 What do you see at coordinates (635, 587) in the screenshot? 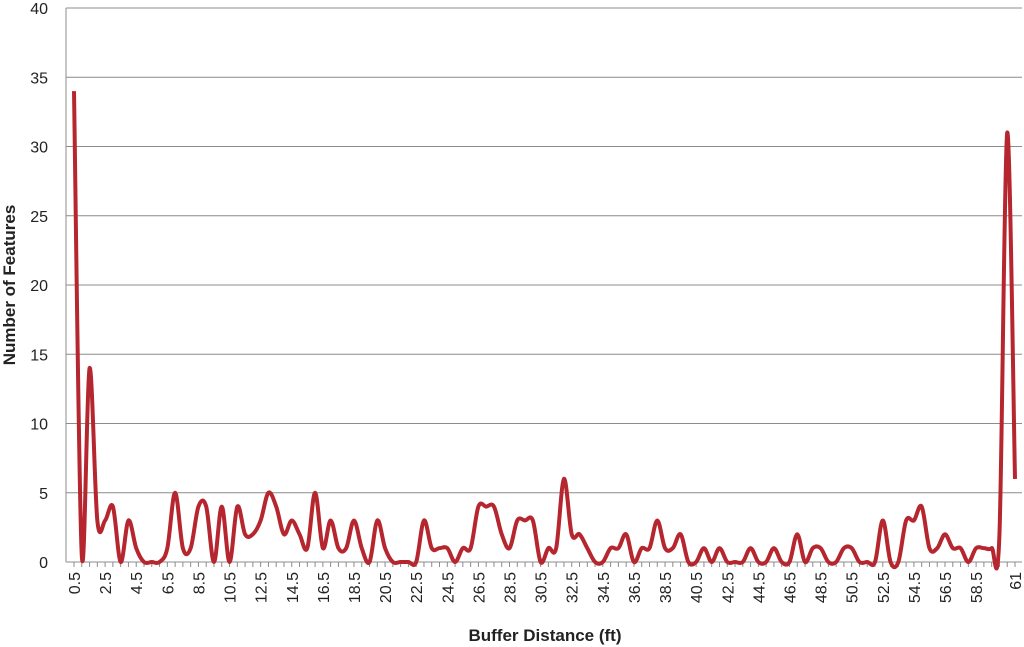
I see `x-tick-label: 36.5` at bounding box center [635, 587].